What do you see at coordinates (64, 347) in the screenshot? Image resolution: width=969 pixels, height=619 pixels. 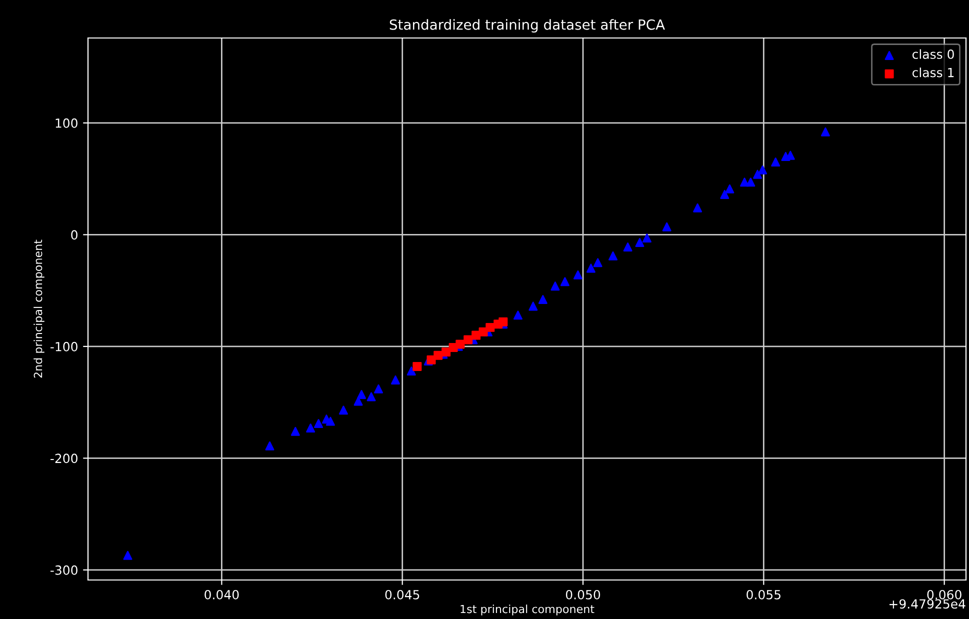 I see `y-tick-label: -100` at bounding box center [64, 347].